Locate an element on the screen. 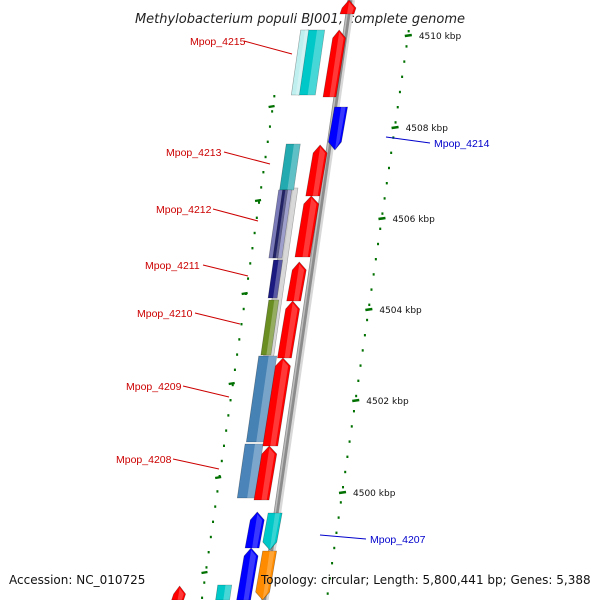 This screenshot has height=600, width=600. gene-label-mpop-4212: Mpop_4212 is located at coordinates (207, 213).